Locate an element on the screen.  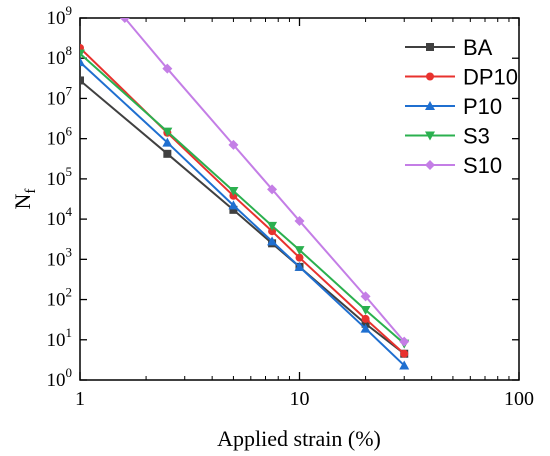
legend-item-p10: P10 is located at coordinates (453, 106).